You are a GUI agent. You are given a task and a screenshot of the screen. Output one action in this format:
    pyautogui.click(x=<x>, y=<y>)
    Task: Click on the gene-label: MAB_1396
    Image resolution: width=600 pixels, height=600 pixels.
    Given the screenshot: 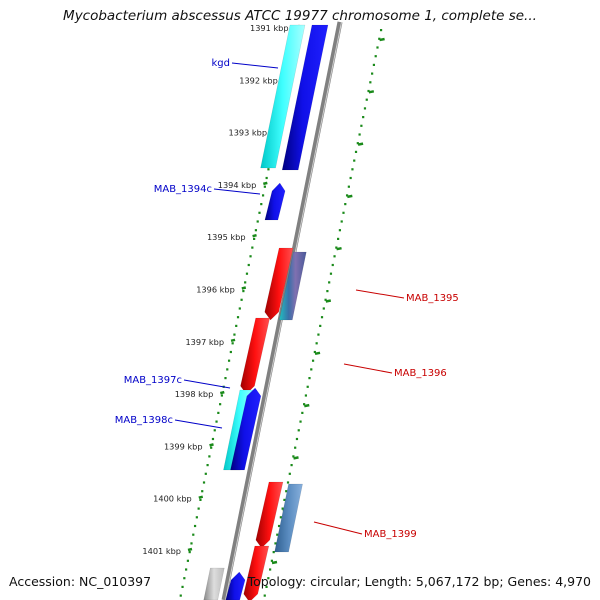 What is the action you would take?
    pyautogui.click(x=420, y=373)
    